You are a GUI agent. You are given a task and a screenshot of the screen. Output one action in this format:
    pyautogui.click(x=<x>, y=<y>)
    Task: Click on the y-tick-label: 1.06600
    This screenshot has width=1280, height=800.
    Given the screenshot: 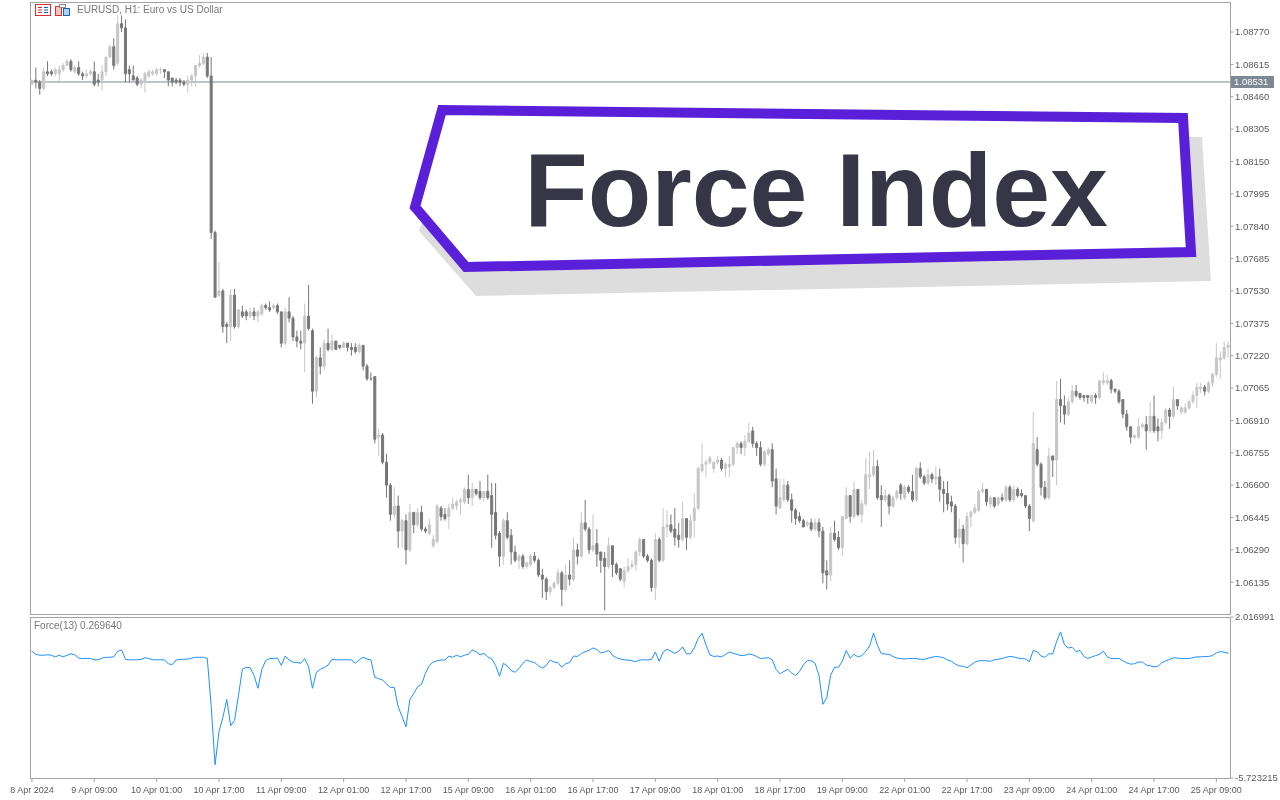 What is the action you would take?
    pyautogui.click(x=1252, y=485)
    